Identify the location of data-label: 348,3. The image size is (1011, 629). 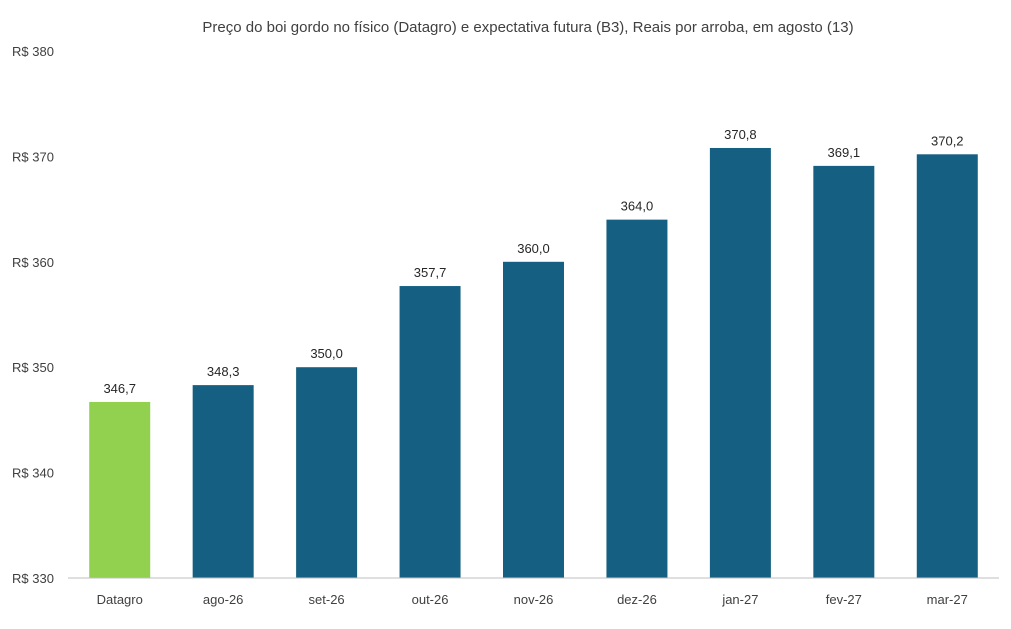
(223, 371).